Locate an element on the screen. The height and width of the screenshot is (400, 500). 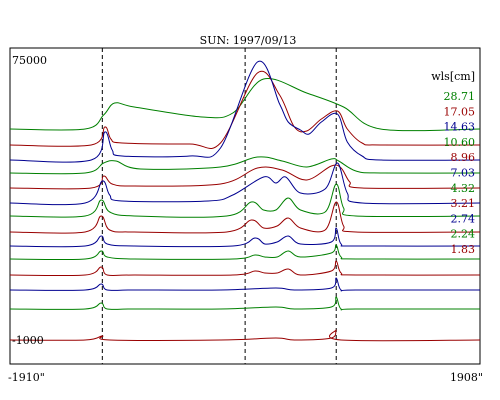
legend-entry: 2.74 is located at coordinates (463, 218).